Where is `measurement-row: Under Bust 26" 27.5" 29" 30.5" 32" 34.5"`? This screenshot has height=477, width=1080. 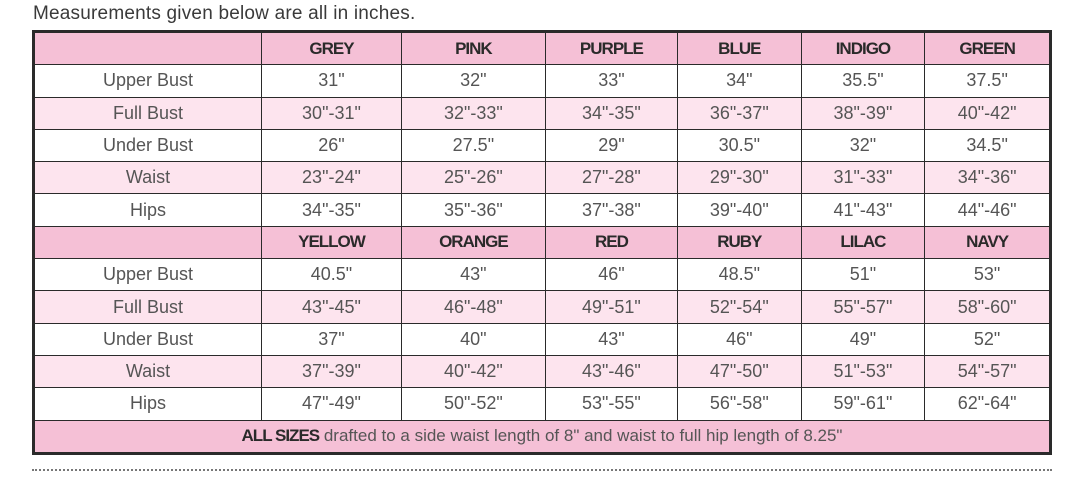
measurement-row: Under Bust 26" 27.5" 29" 30.5" 32" 34.5" is located at coordinates (542, 145).